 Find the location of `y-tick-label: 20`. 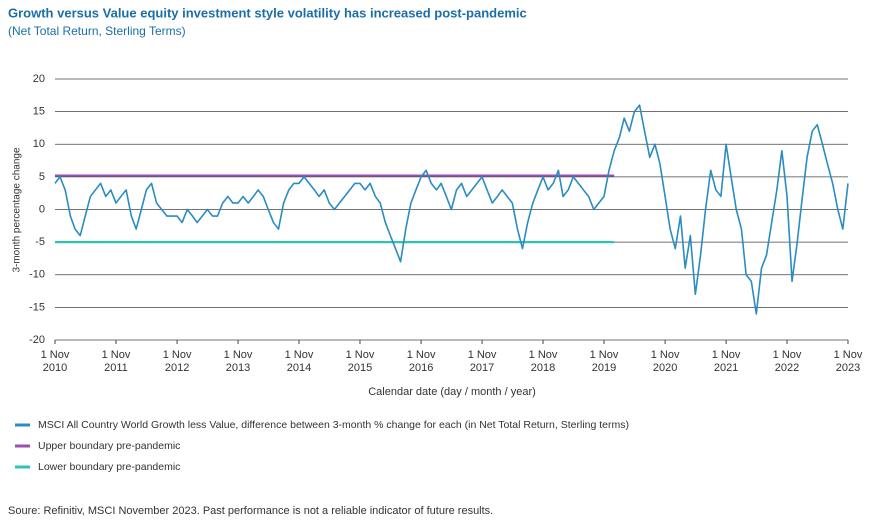

y-tick-label: 20 is located at coordinates (39, 79).